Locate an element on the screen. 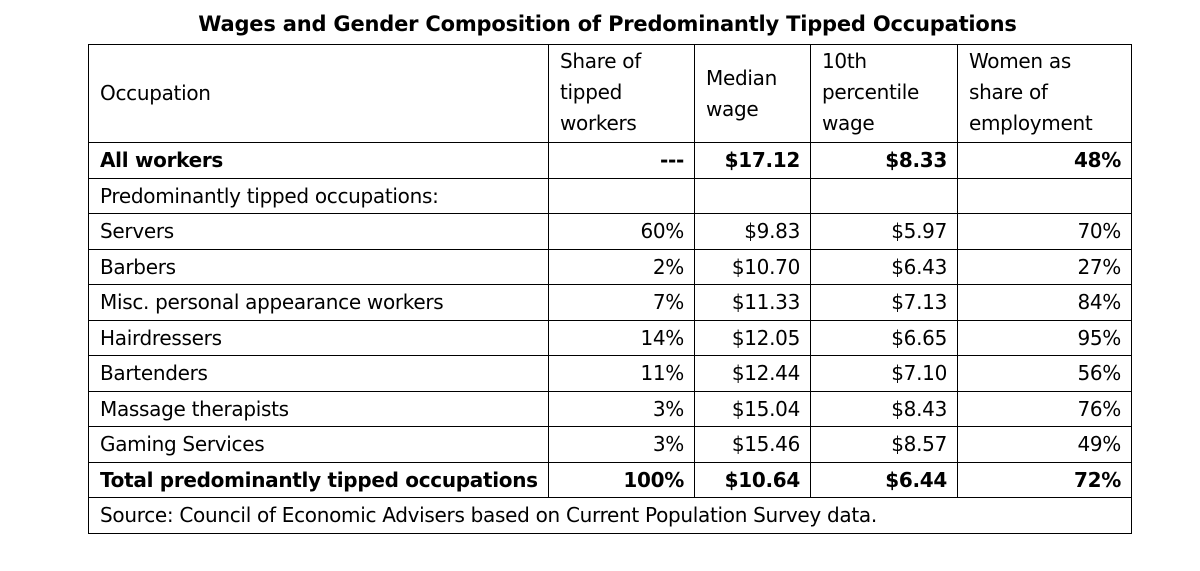 The height and width of the screenshot is (571, 1200). header-p10: 10th percentile wage is located at coordinates (884, 93).